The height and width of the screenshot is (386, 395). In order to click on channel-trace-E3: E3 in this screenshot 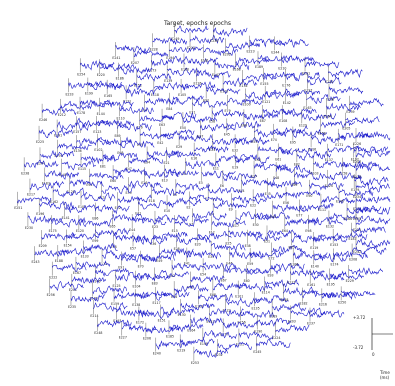, I will do `click(217, 175)`.